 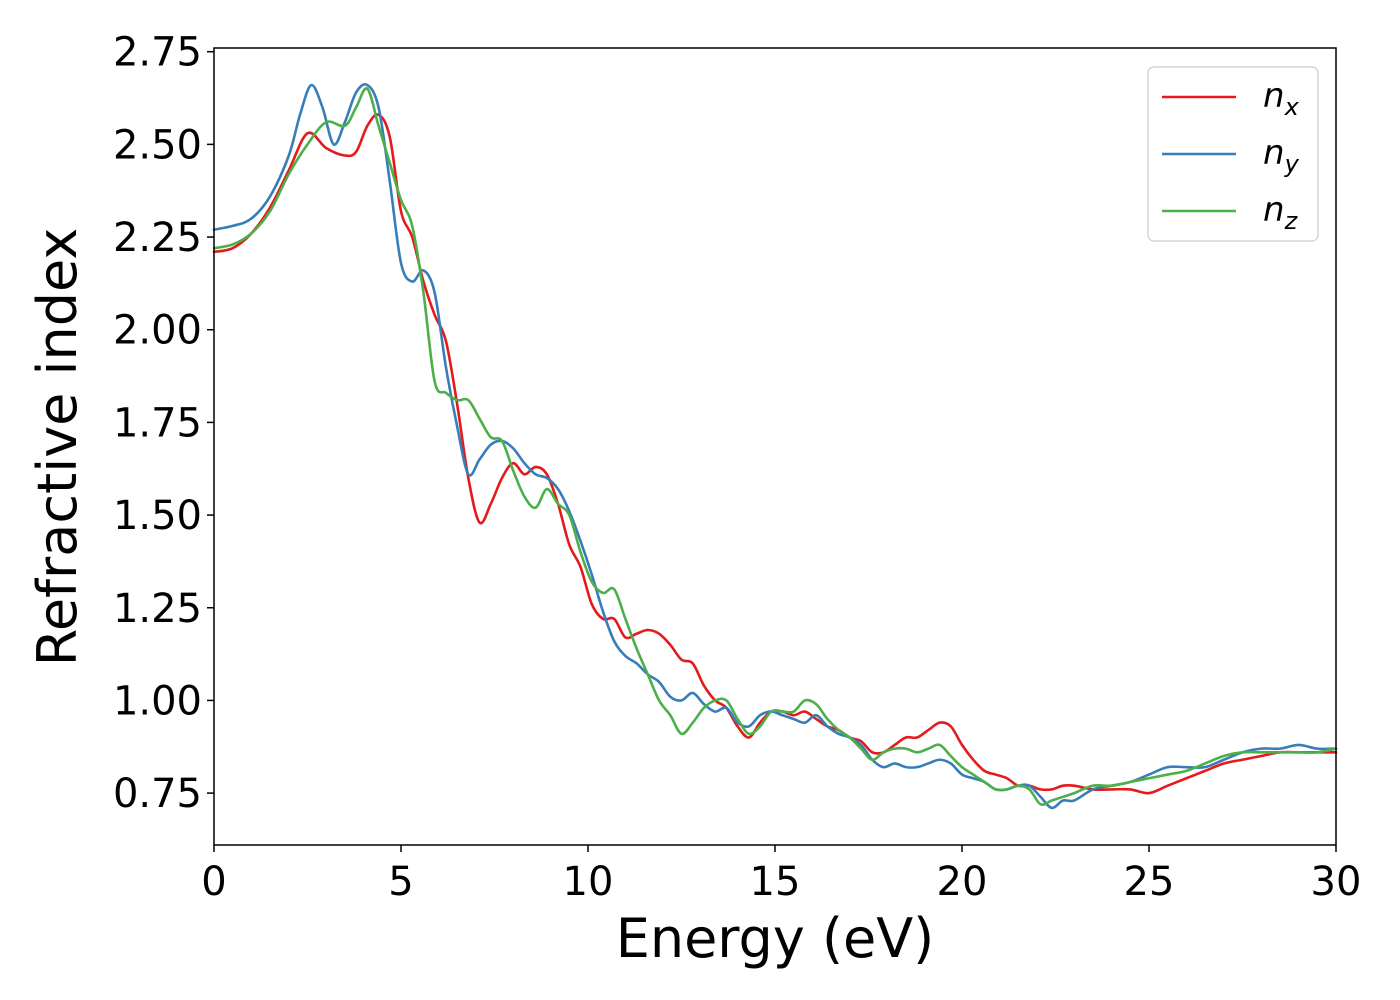 I want to click on y-tick-label: 2.75, so click(x=157, y=53).